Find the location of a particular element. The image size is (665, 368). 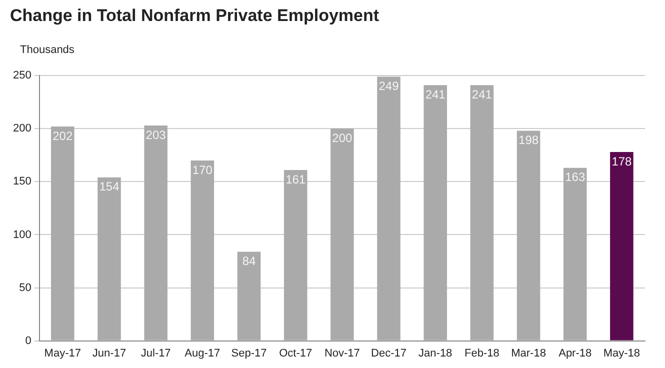

x-tick-label: Apr-18 is located at coordinates (575, 353).